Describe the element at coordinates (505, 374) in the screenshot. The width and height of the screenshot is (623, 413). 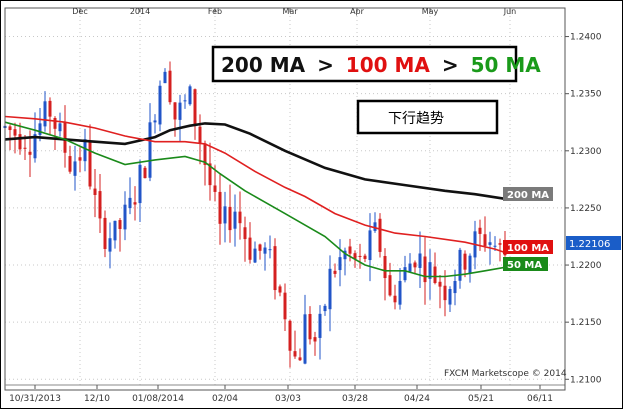
I see `watermark: FXCM Marketscope © 2014` at that location.